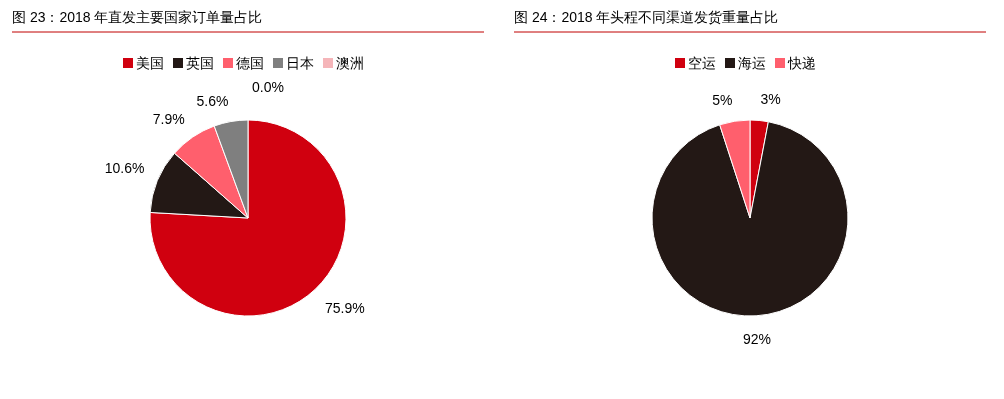 The height and width of the screenshot is (399, 1004). I want to click on legend-label: 空运, so click(702, 63).